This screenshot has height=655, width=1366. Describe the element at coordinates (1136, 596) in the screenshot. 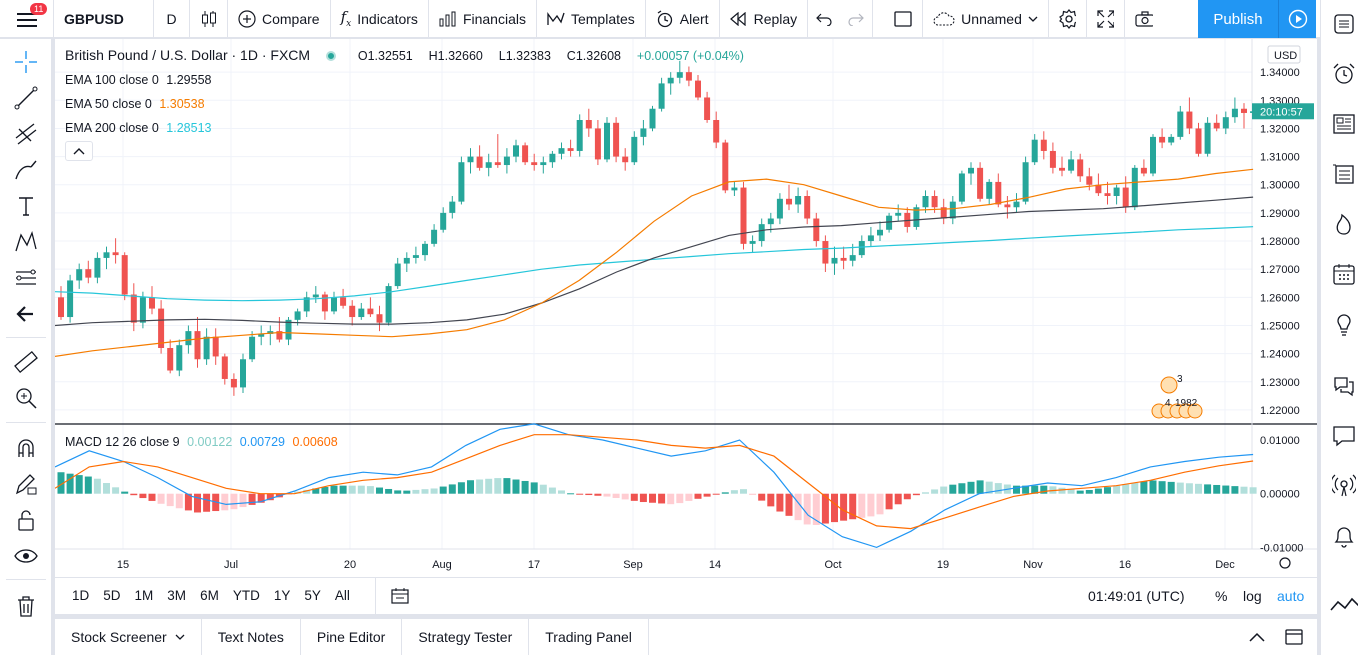

I see `utc-clock: 01:49:01 (UTC)` at that location.